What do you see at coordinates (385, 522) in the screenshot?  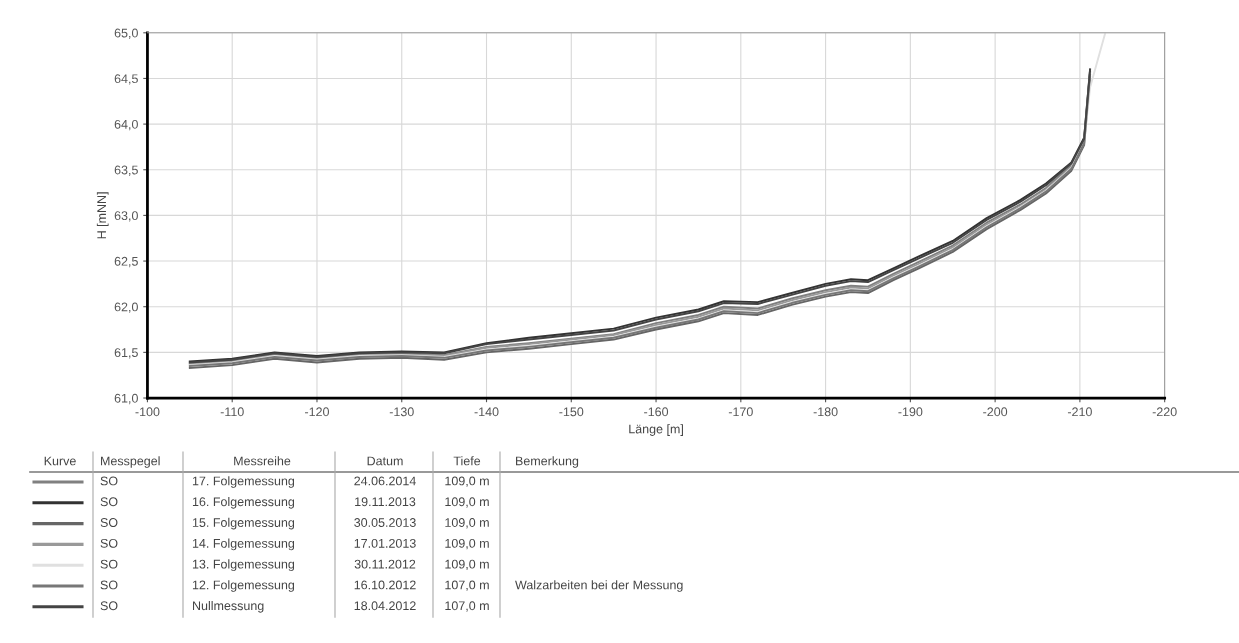 I see `text: 30.05.2013` at bounding box center [385, 522].